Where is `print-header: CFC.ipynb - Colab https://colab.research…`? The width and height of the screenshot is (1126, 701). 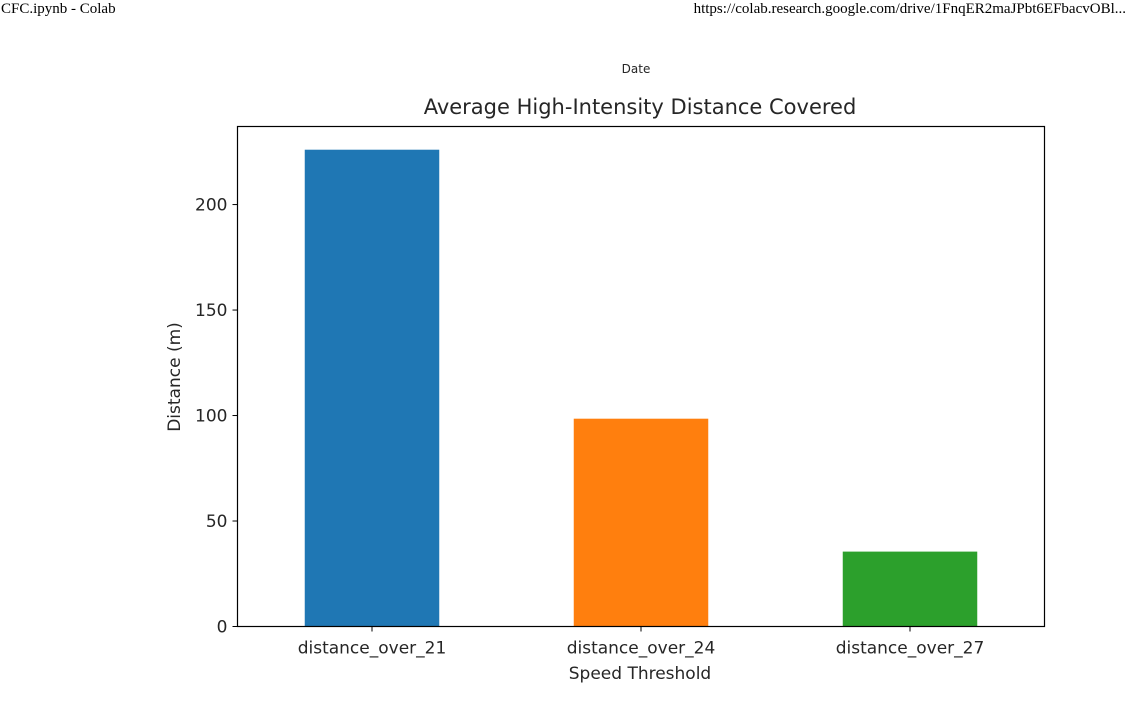 print-header: CFC.ipynb - Colab https://colab.research… is located at coordinates (563, 11).